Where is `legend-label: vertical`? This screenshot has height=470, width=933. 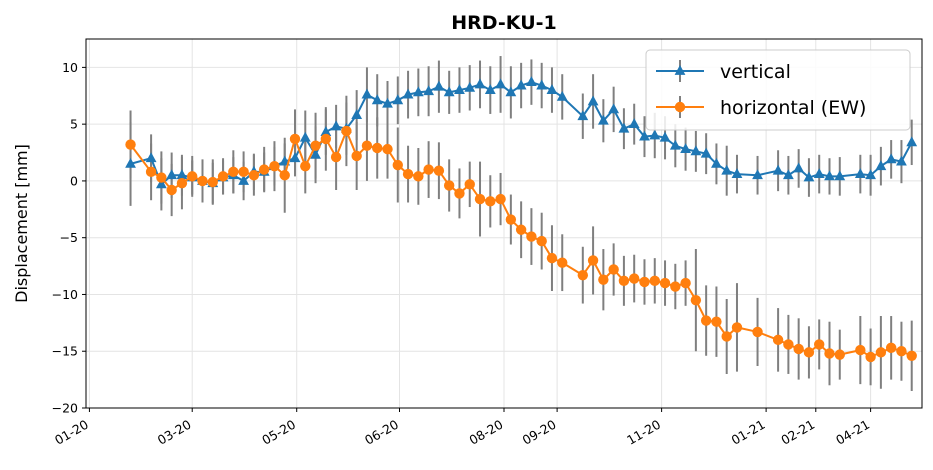
legend-label: vertical is located at coordinates (755, 72).